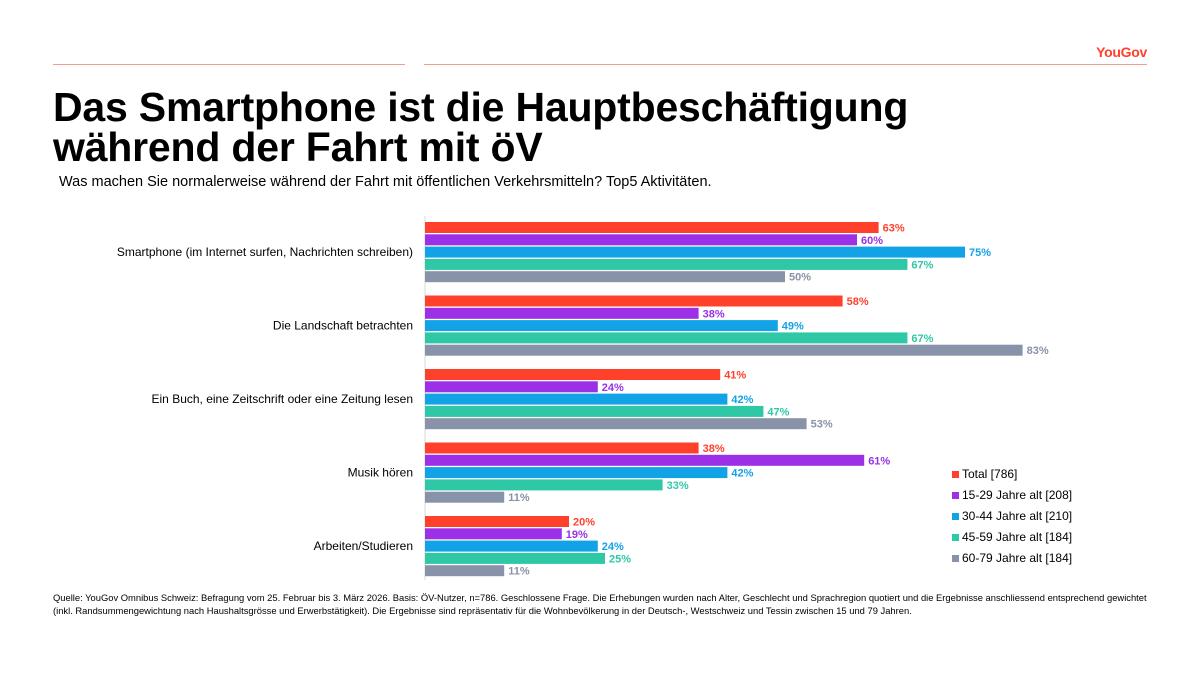 The image size is (1200, 674). I want to click on header-rule-right, so click(785, 64).